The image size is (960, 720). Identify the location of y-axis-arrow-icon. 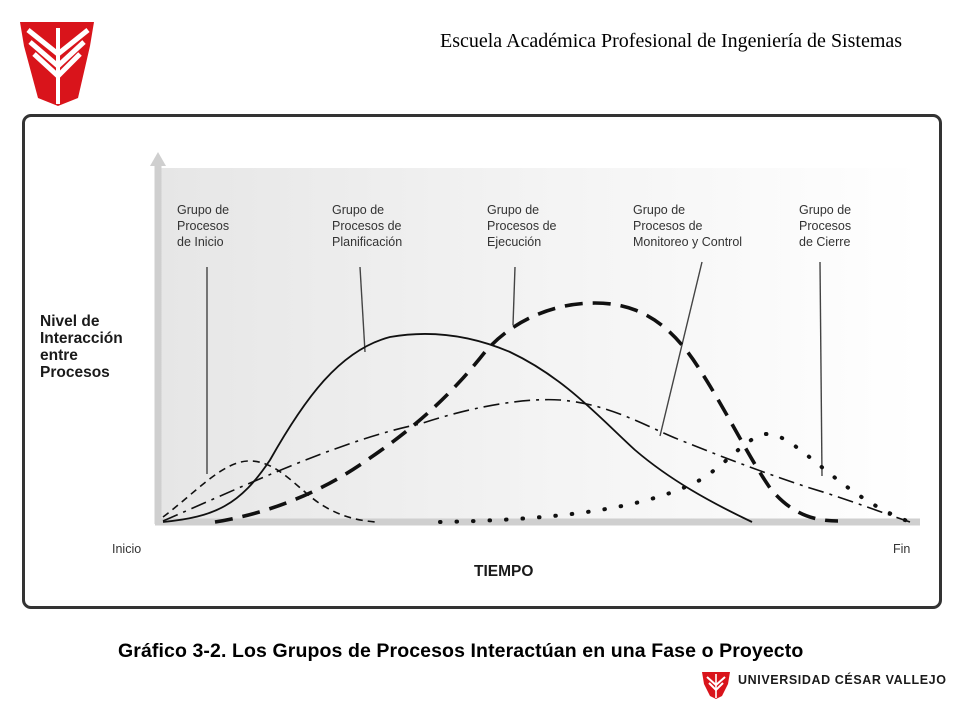
(158, 159).